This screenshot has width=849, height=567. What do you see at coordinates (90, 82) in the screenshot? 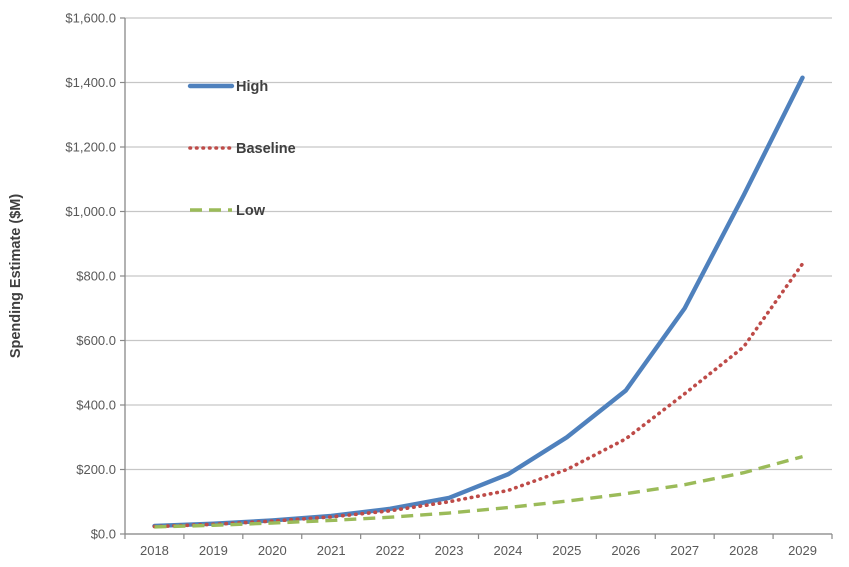
I see `y-tick-label: $1,400.0` at bounding box center [90, 82].